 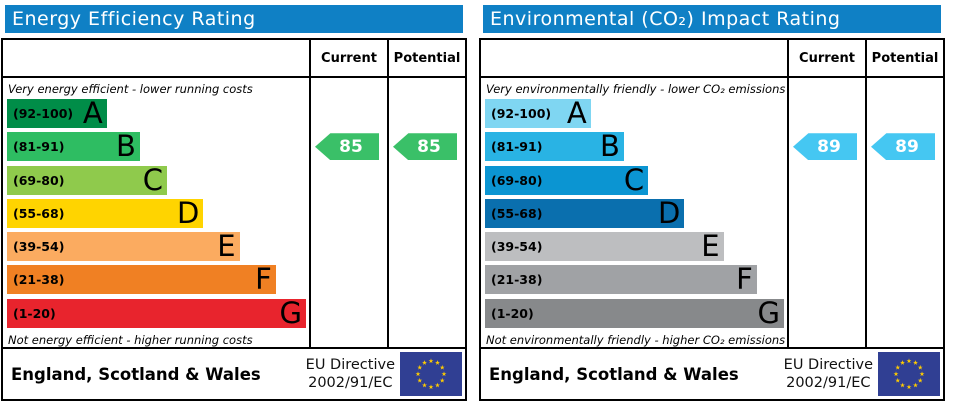 What do you see at coordinates (829, 146) in the screenshot?
I see `current-rating-value: 89` at bounding box center [829, 146].